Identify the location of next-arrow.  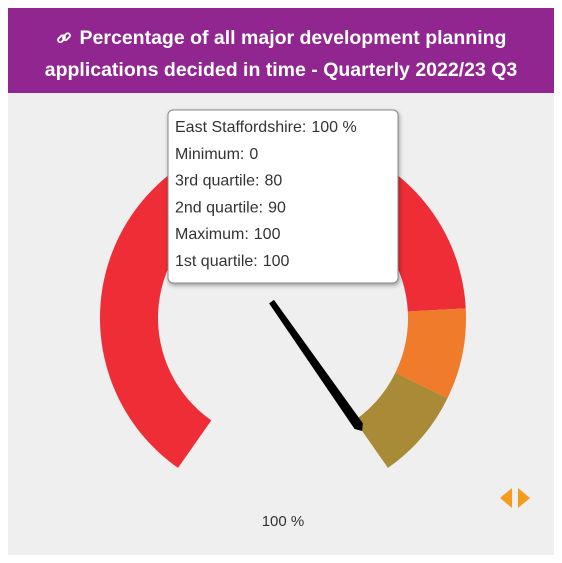
(524, 498).